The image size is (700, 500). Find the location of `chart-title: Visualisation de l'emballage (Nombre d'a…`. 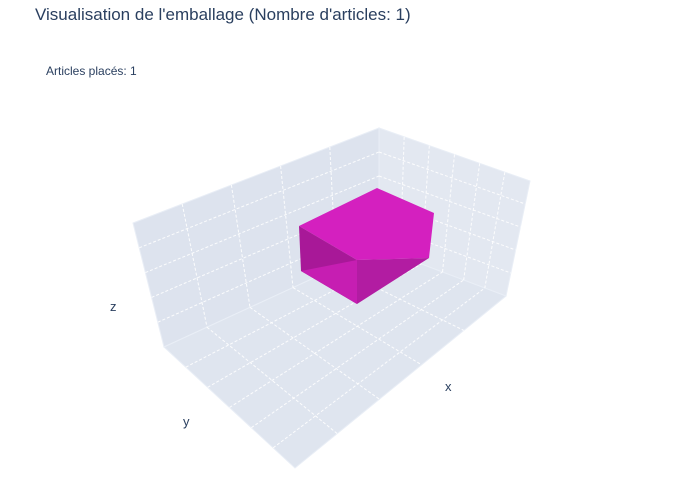

chart-title: Visualisation de l'emballage (Nombre d'a… is located at coordinates (223, 14).